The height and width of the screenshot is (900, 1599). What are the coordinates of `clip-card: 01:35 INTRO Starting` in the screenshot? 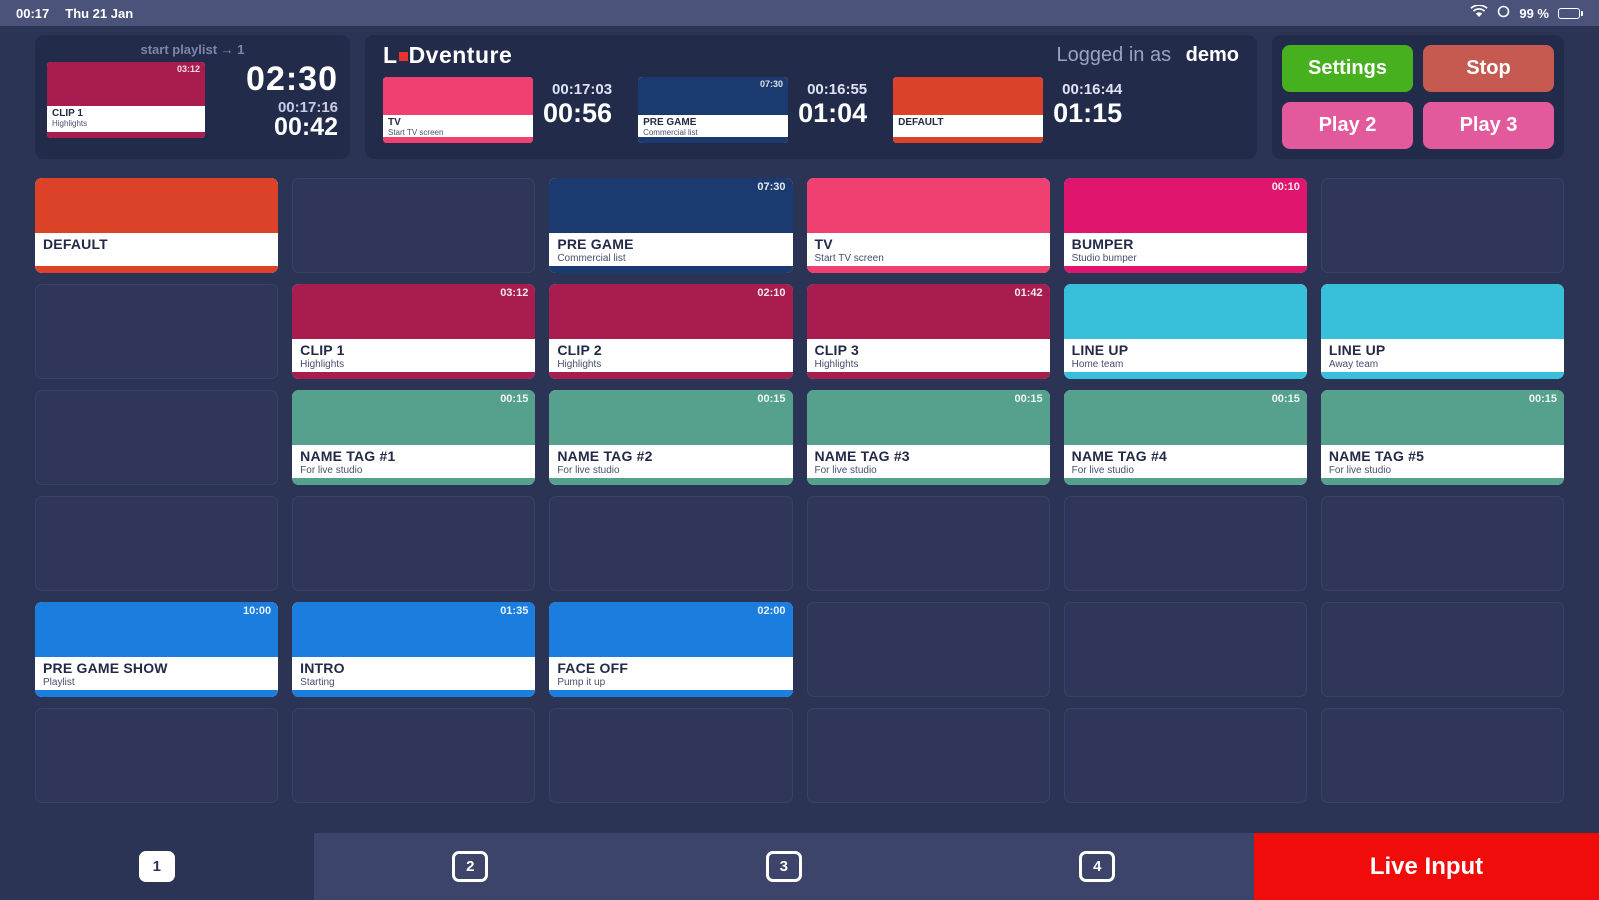 It's located at (414, 649).